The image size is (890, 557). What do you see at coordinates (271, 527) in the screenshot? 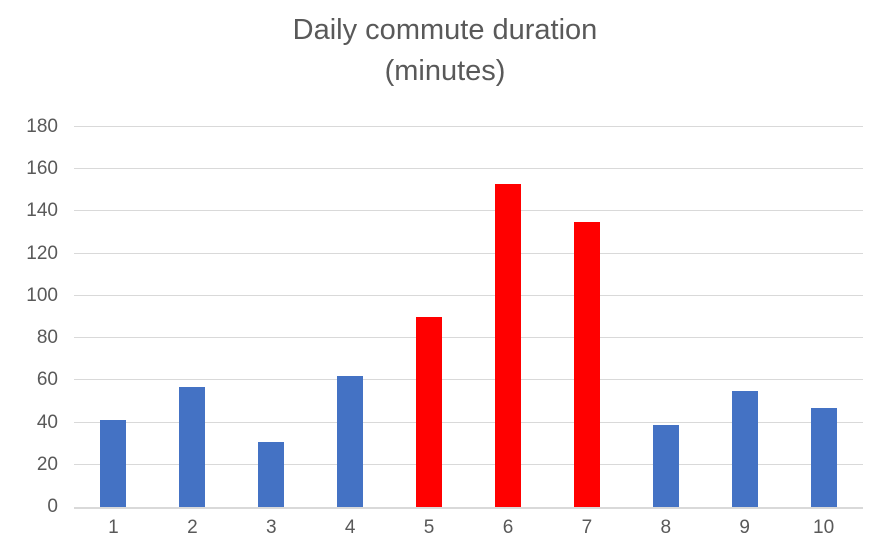
I see `x-tick-label: 3` at bounding box center [271, 527].